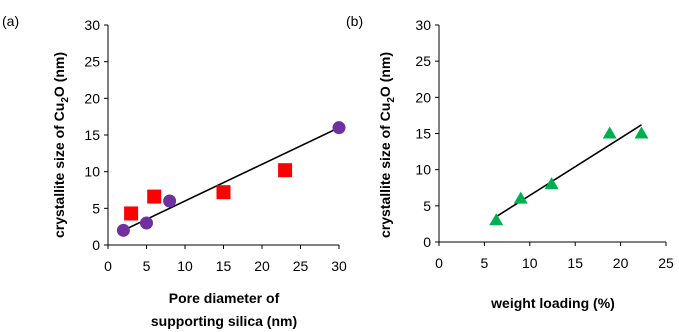 The width and height of the screenshot is (679, 332). I want to click on x-axis-label-b: weight loading (%), so click(552, 303).